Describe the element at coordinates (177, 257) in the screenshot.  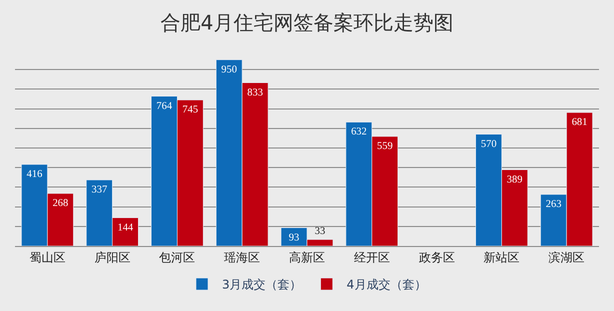
I see `x-tick-label: 包河区` at that location.